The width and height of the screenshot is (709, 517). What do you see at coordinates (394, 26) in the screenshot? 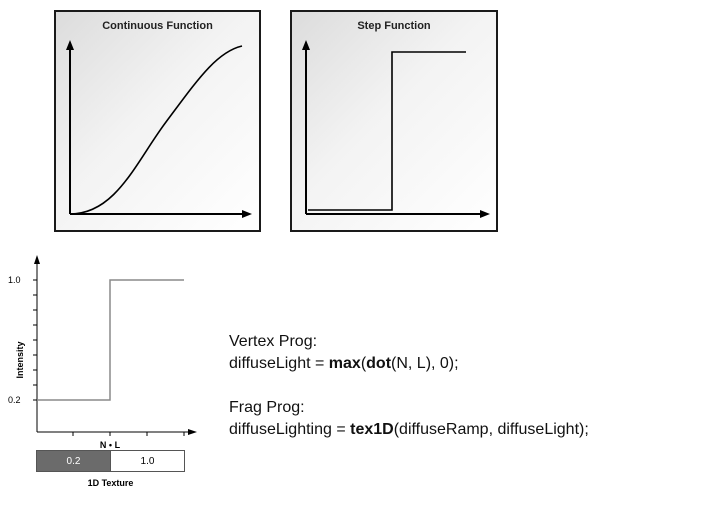
I see `step-function-title: Step Function` at bounding box center [394, 26].